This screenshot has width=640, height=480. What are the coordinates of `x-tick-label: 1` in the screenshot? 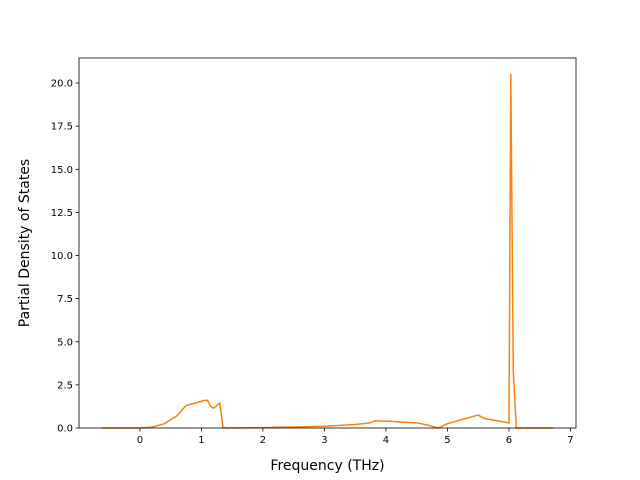 It's located at (201, 440).